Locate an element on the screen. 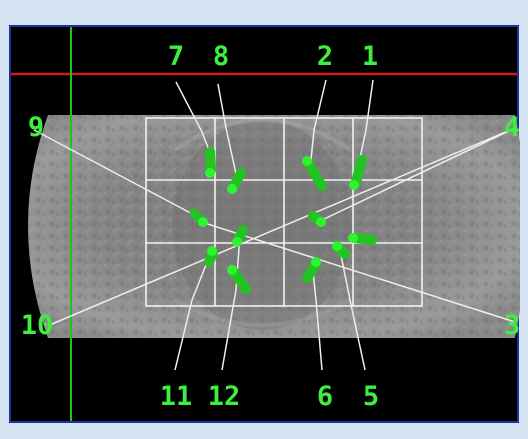 The height and width of the screenshot is (439, 528). label-2: 2 is located at coordinates (325, 56).